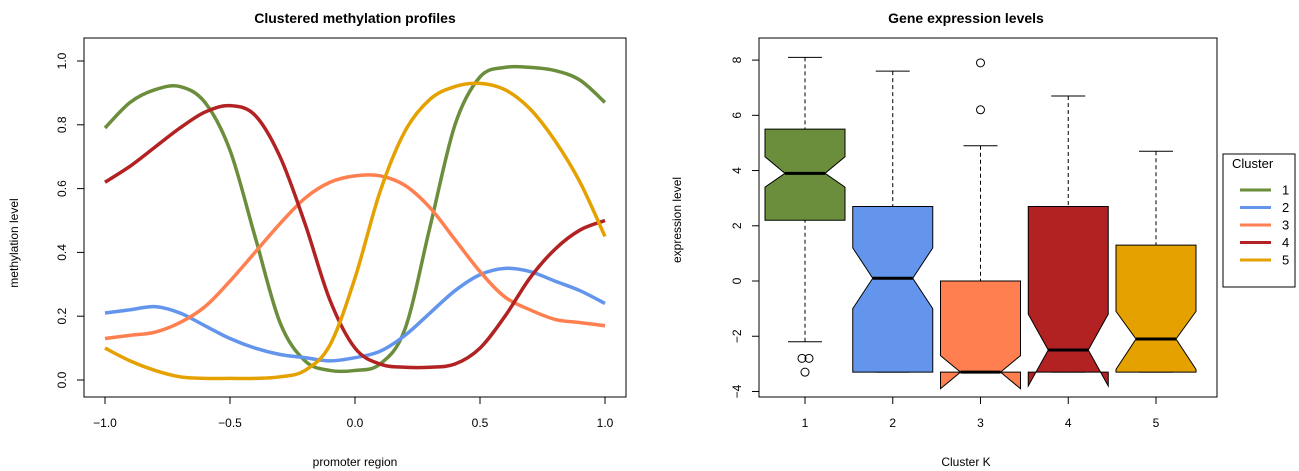 This screenshot has width=1299, height=471. I want to click on methylation-y-tick-label: 0.8, so click(62, 124).